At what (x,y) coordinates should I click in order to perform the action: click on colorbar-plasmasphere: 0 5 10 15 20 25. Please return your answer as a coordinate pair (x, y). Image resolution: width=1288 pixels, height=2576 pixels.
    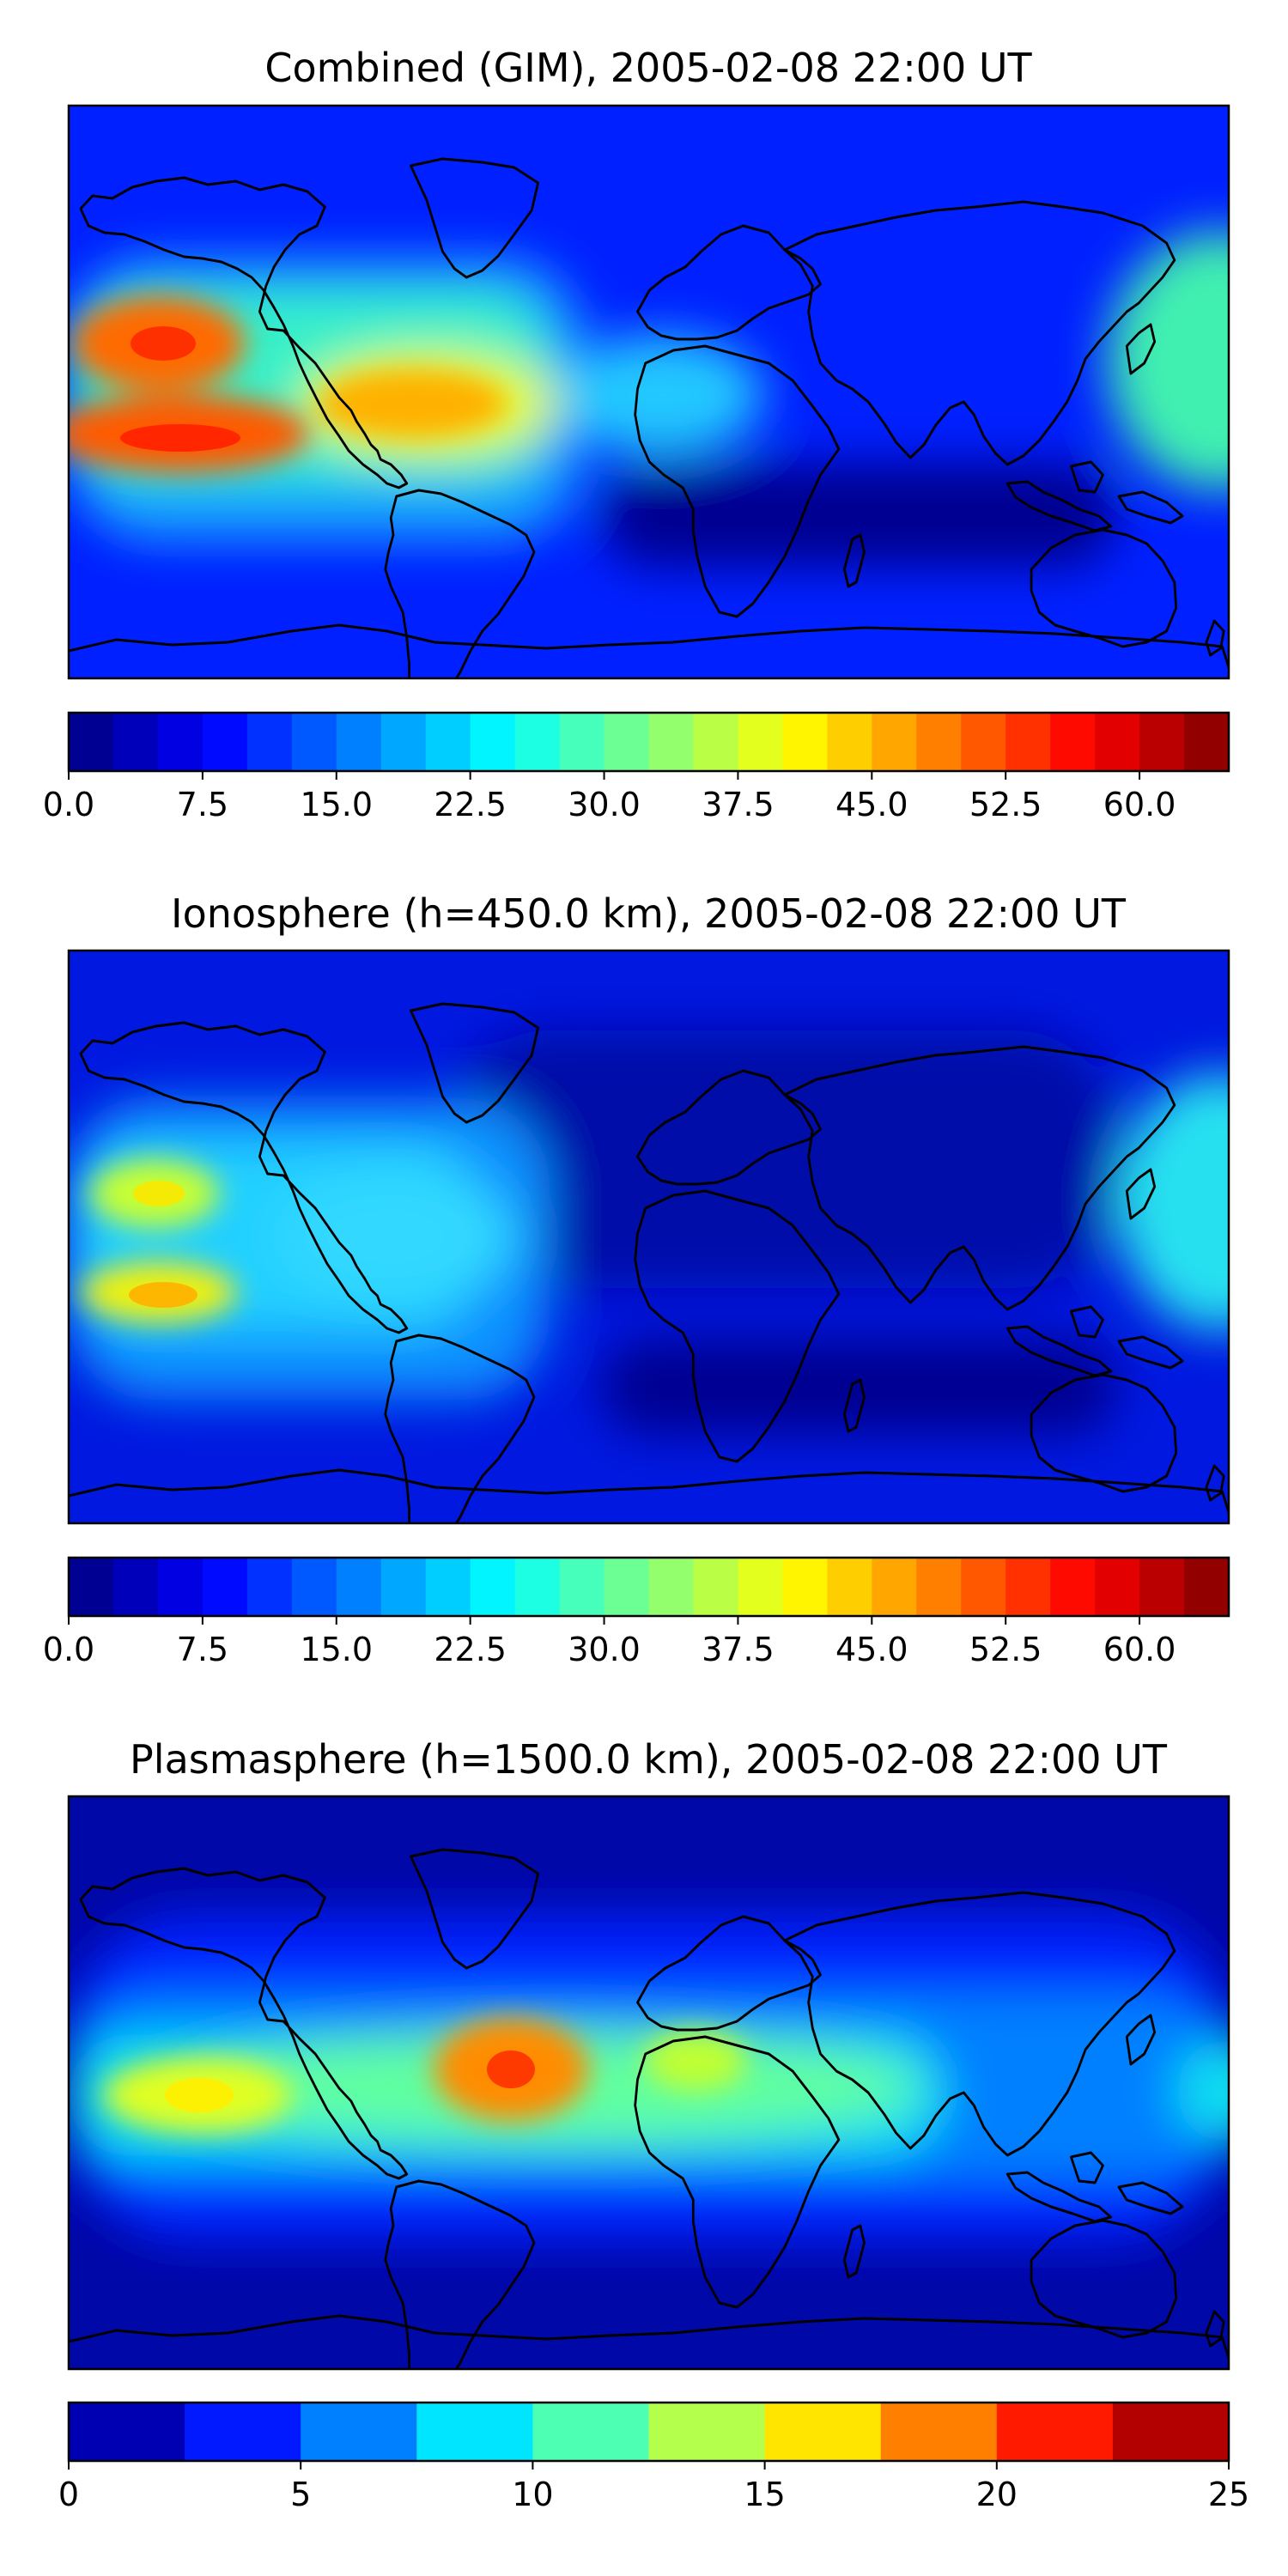
    Looking at the image, I should click on (653, 2457).